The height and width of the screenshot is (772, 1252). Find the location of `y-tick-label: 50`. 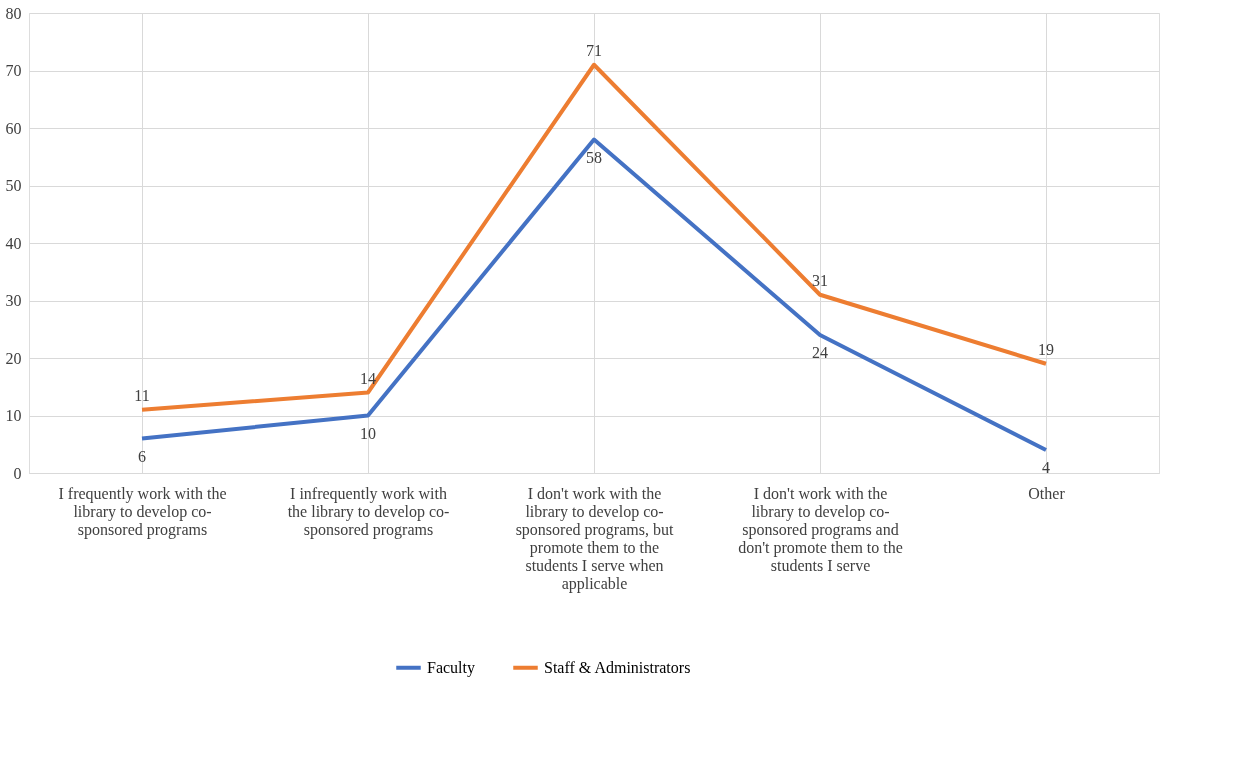

y-tick-label: 50 is located at coordinates (13, 185).